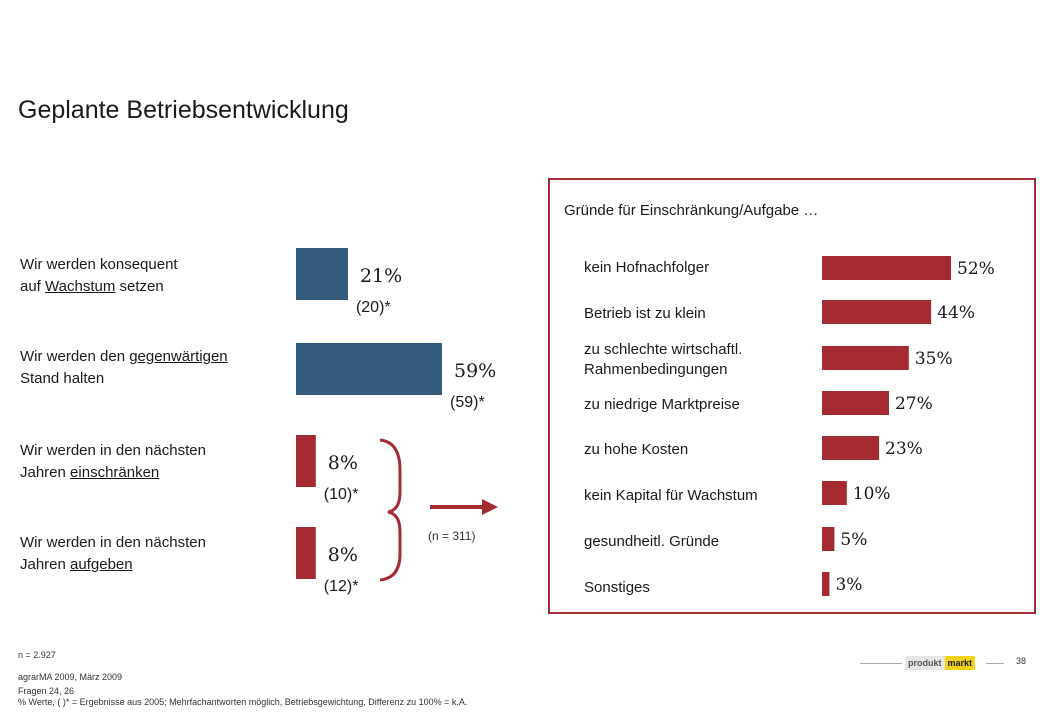 This screenshot has width=1040, height=720. What do you see at coordinates (960, 663) in the screenshot?
I see `logo-right: markt` at bounding box center [960, 663].